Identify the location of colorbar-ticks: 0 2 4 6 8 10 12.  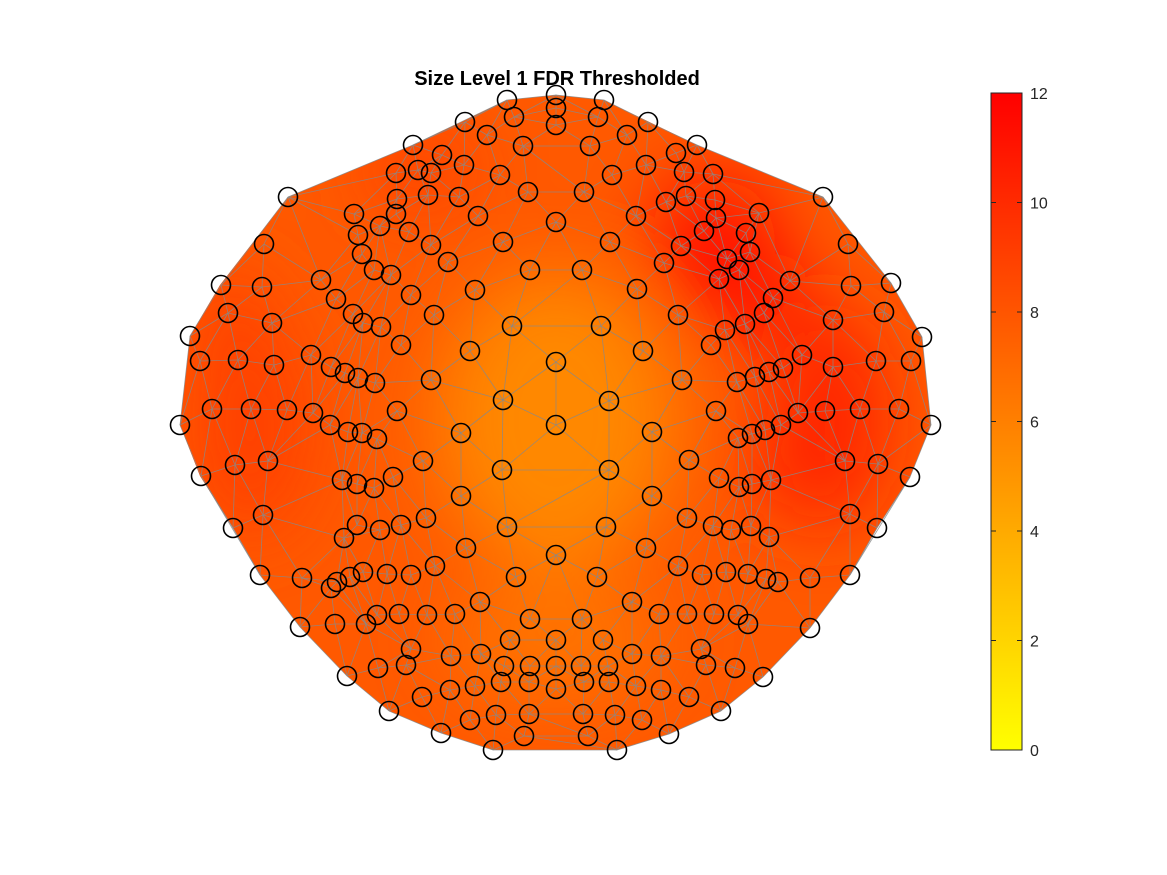
(1019, 423).